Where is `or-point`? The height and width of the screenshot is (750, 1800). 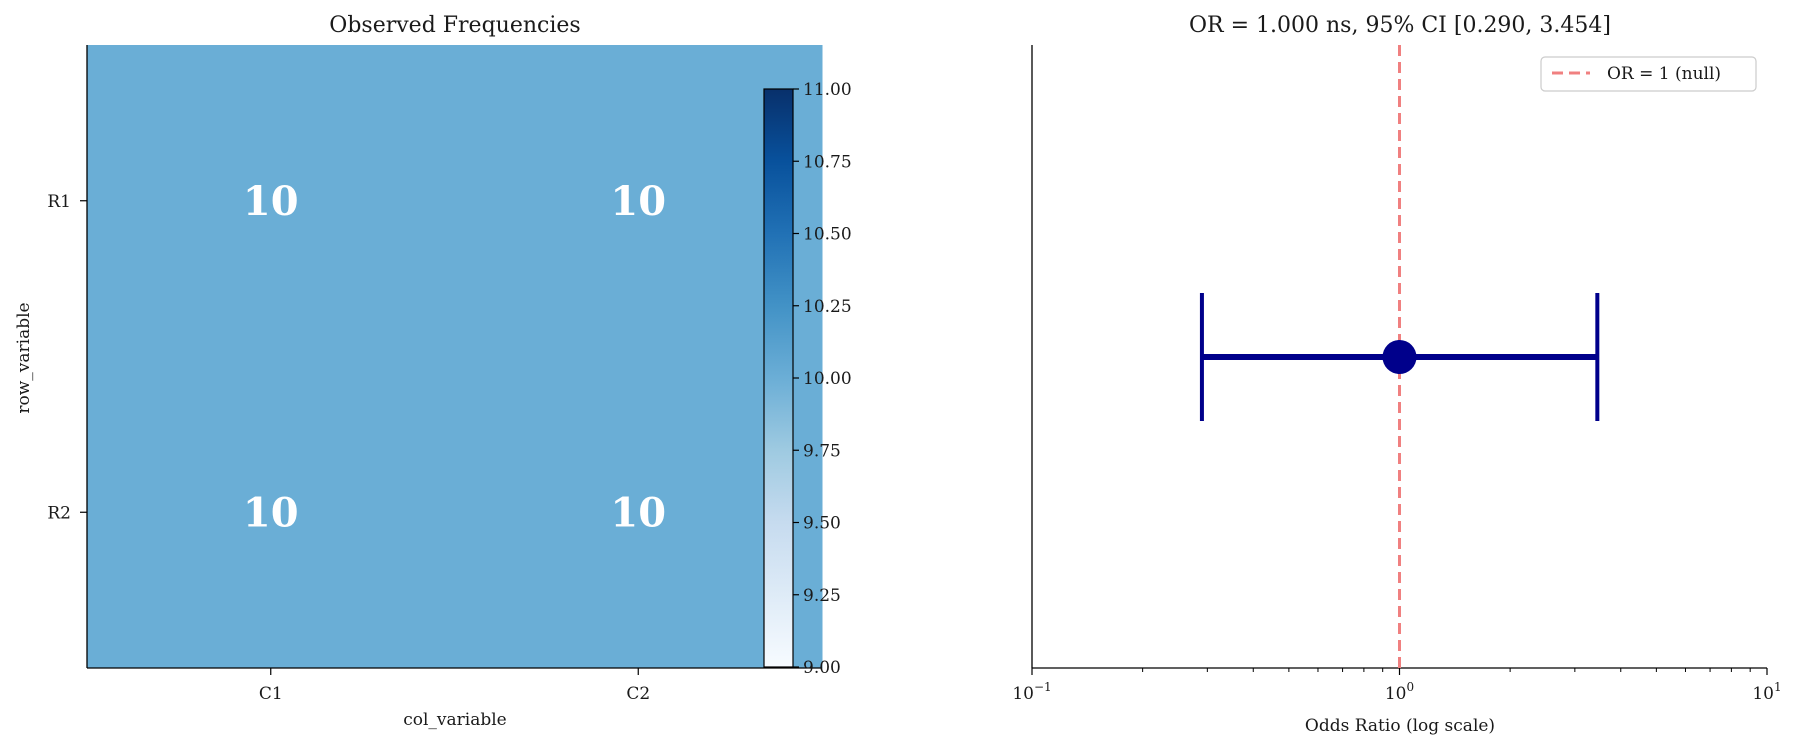
or-point is located at coordinates (1399, 357).